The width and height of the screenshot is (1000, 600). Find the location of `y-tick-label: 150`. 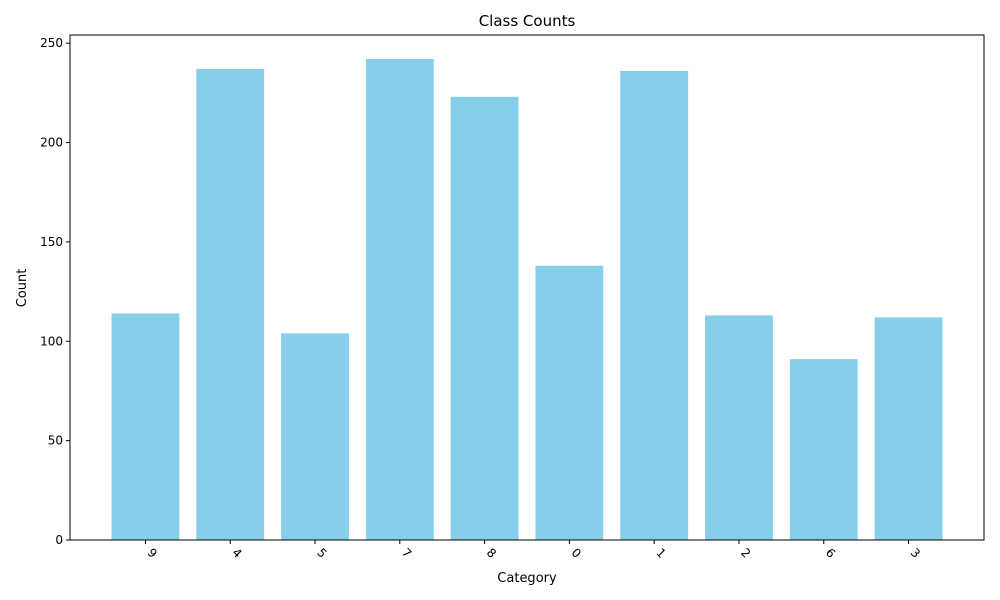

y-tick-label: 150 is located at coordinates (51, 242).